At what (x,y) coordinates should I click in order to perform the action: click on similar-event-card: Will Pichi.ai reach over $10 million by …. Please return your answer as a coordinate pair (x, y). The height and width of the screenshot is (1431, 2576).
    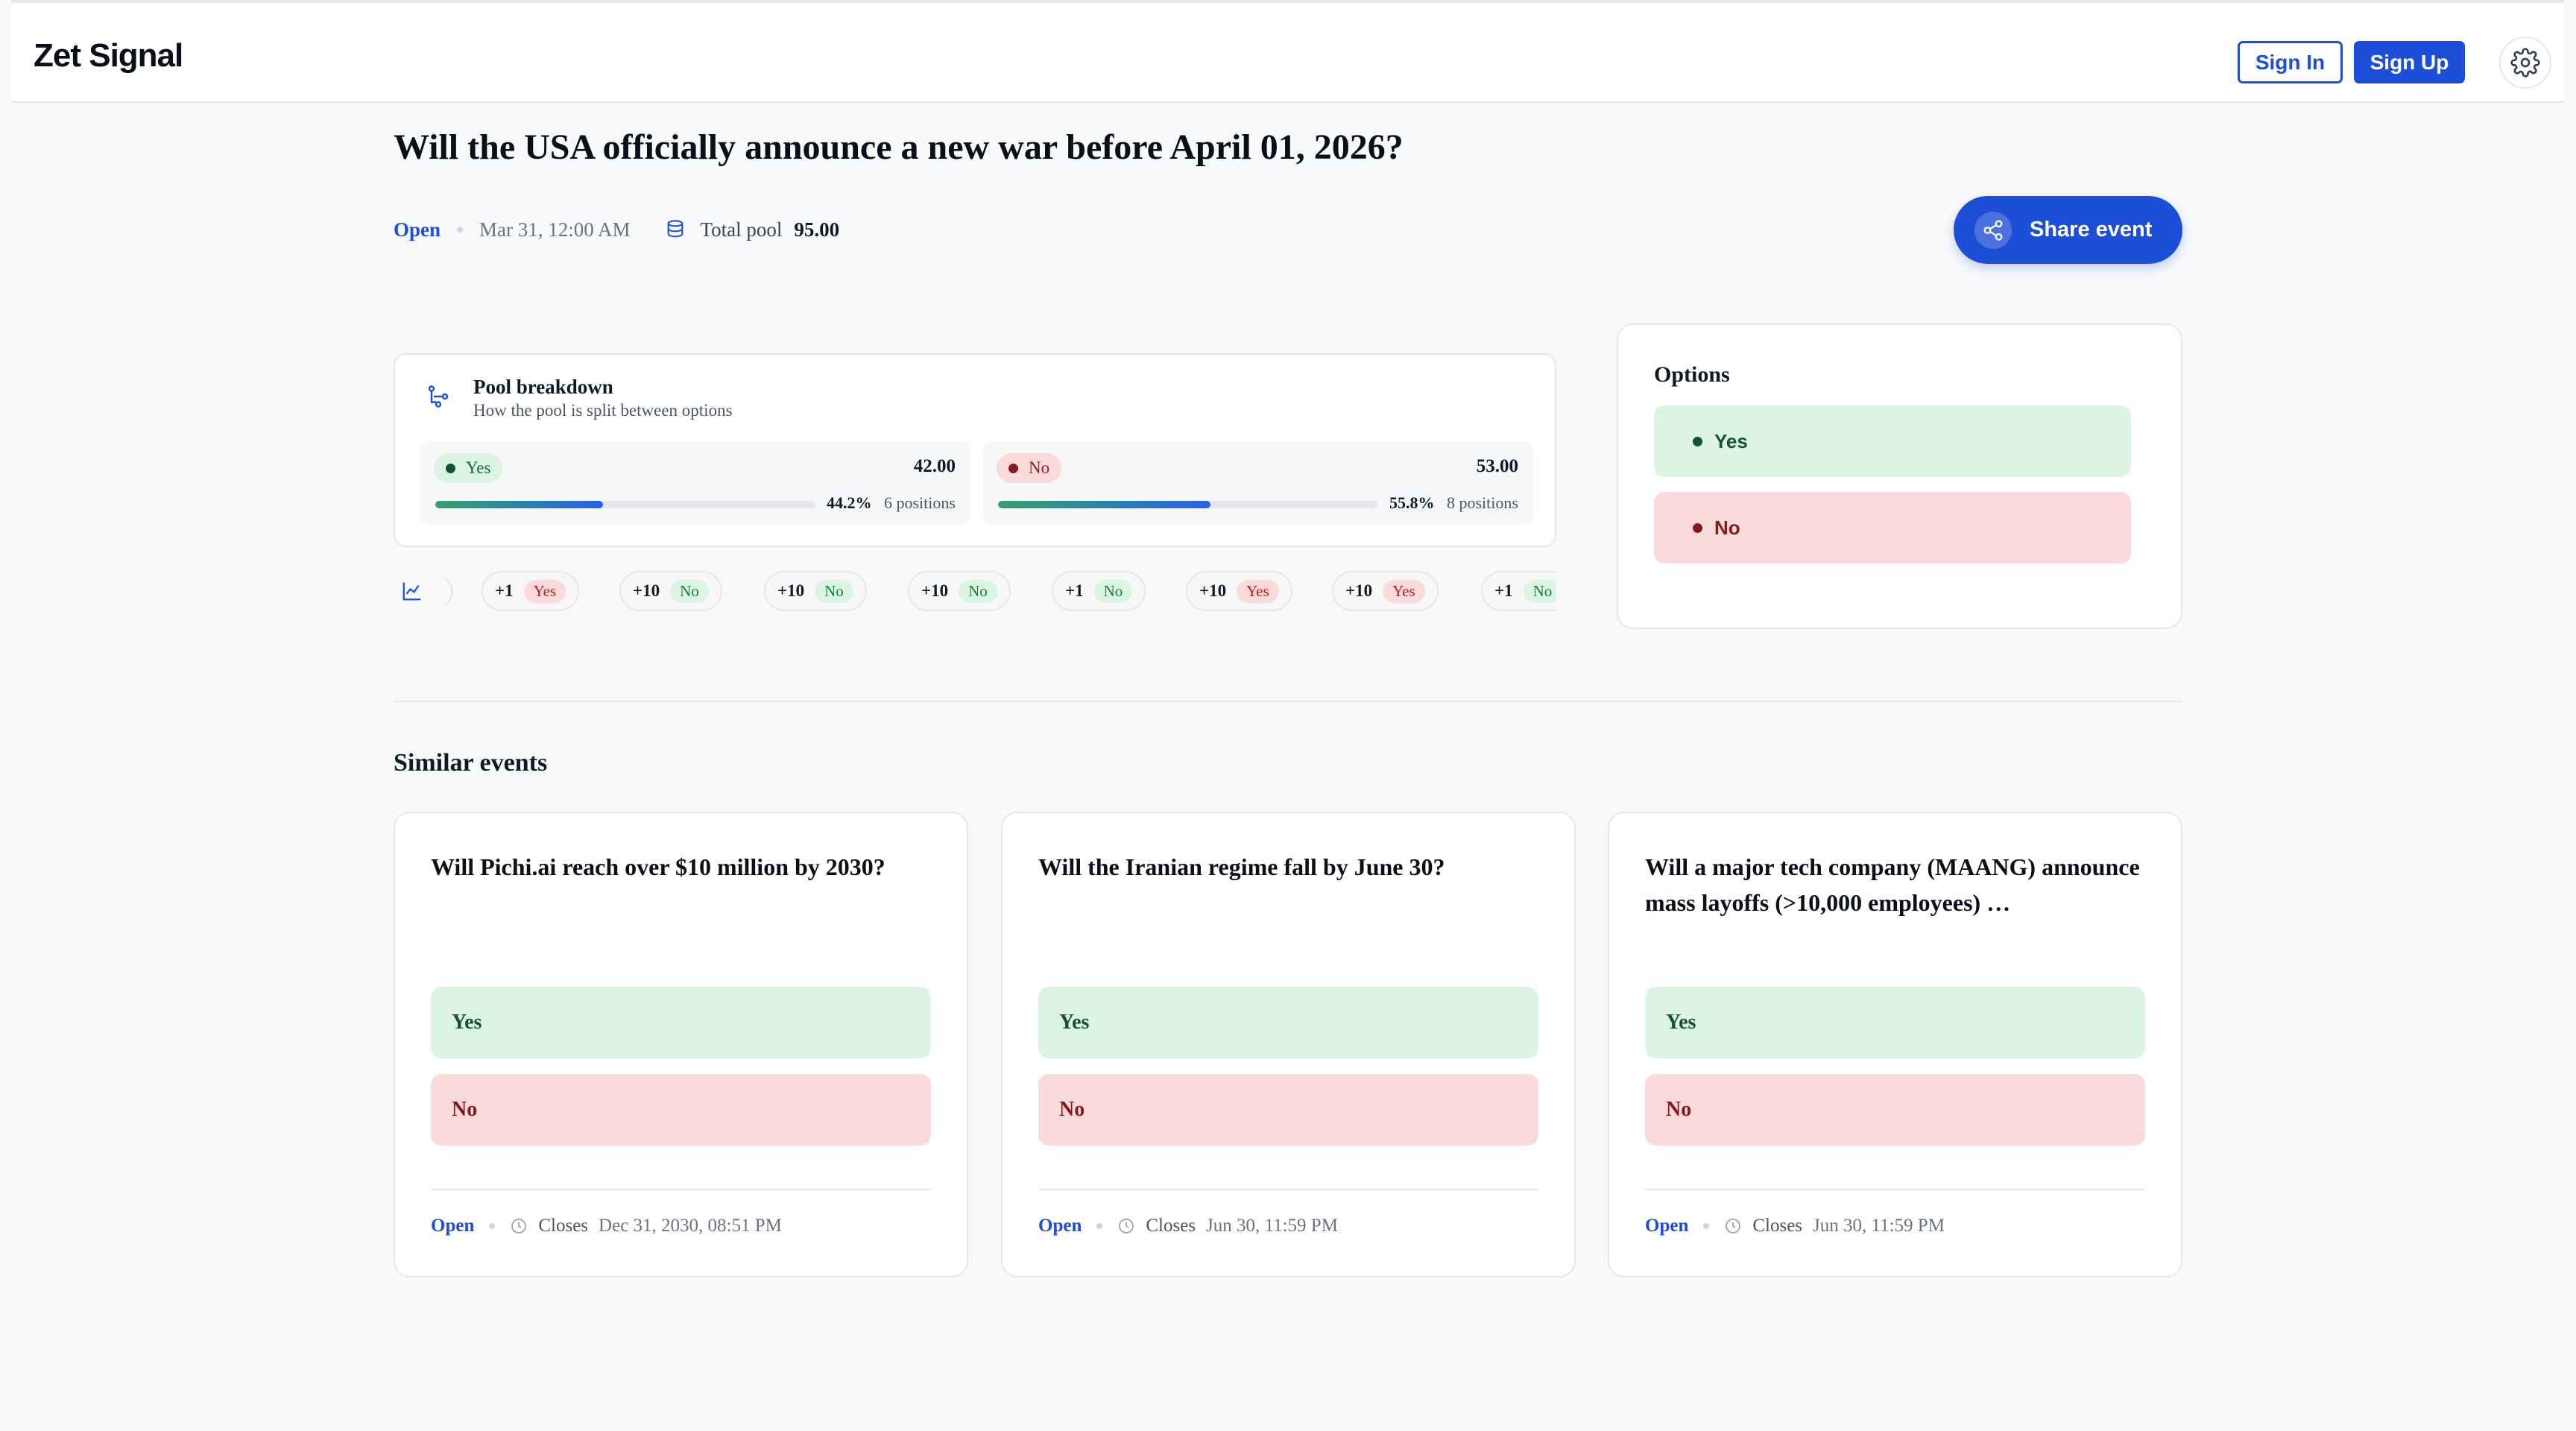
    Looking at the image, I should click on (681, 1044).